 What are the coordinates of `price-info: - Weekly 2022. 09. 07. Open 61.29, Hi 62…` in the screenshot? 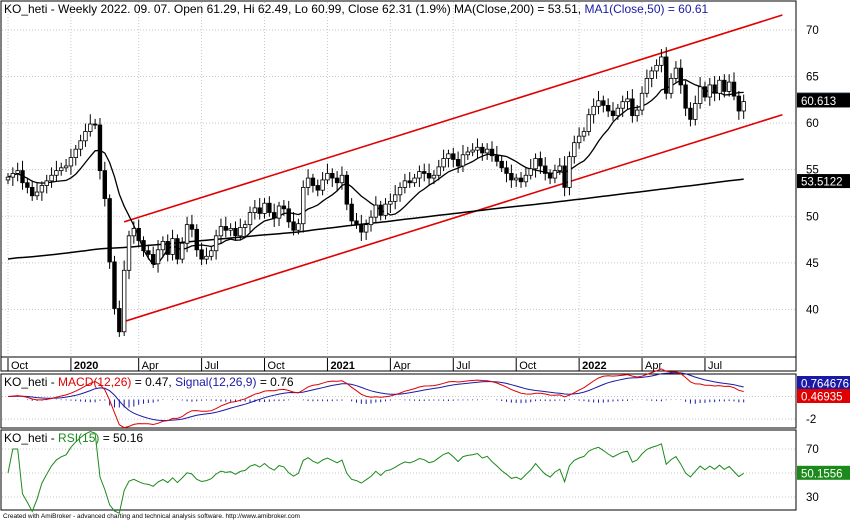 It's located at (315, 9).